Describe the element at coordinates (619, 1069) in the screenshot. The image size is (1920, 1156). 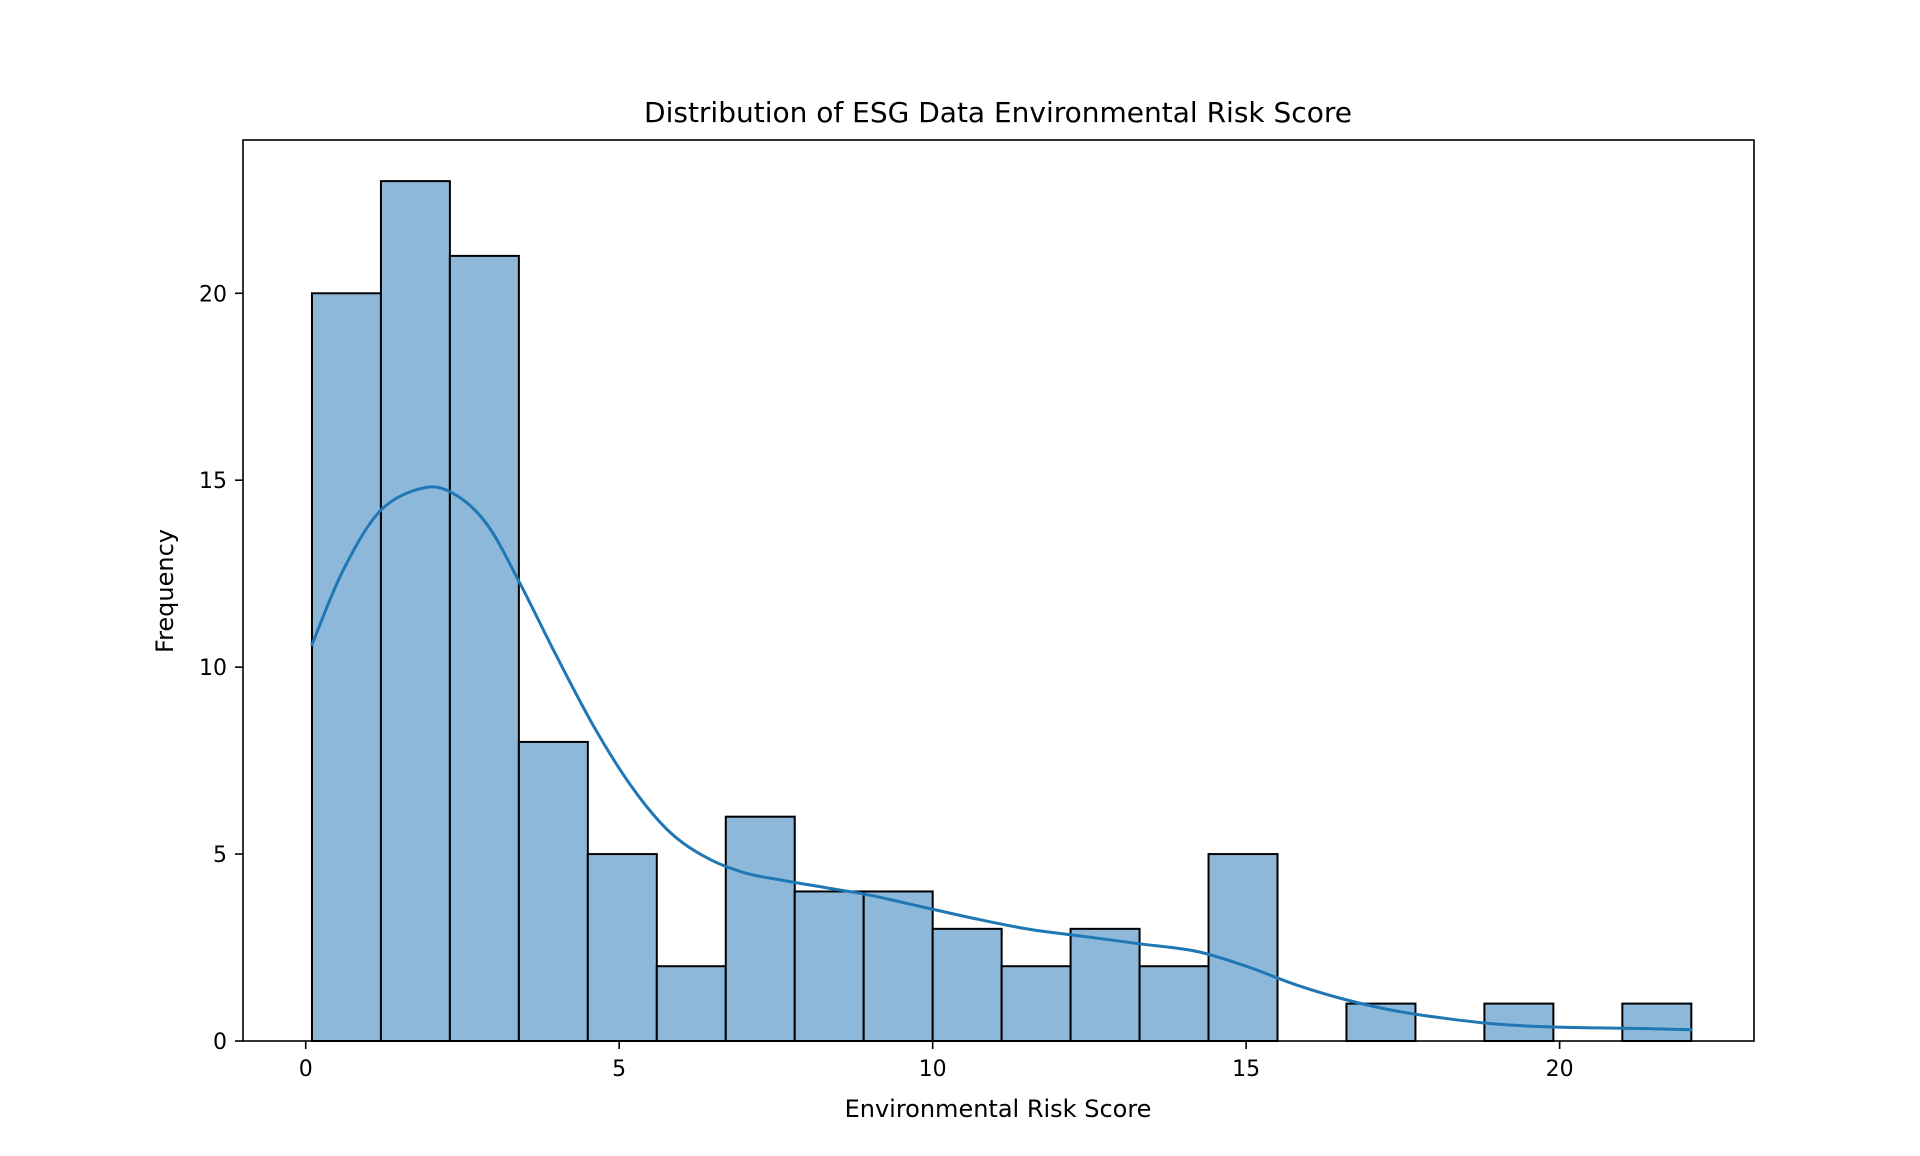
I see `x-tick-label: 5` at that location.